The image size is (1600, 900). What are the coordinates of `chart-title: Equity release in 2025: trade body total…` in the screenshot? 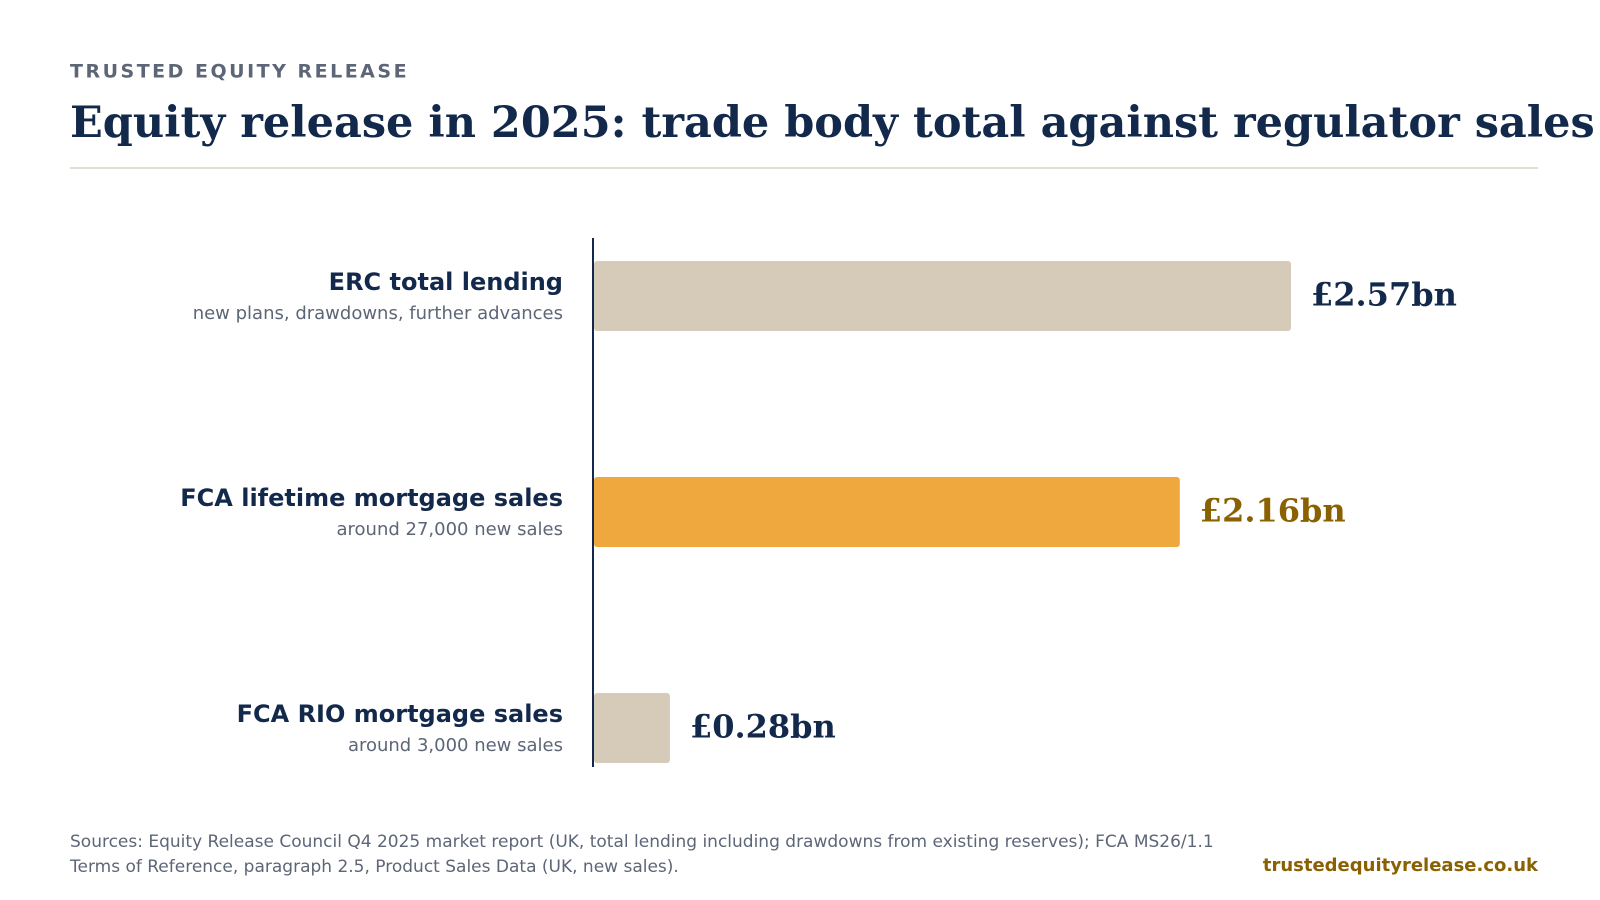 It's located at (835, 123).